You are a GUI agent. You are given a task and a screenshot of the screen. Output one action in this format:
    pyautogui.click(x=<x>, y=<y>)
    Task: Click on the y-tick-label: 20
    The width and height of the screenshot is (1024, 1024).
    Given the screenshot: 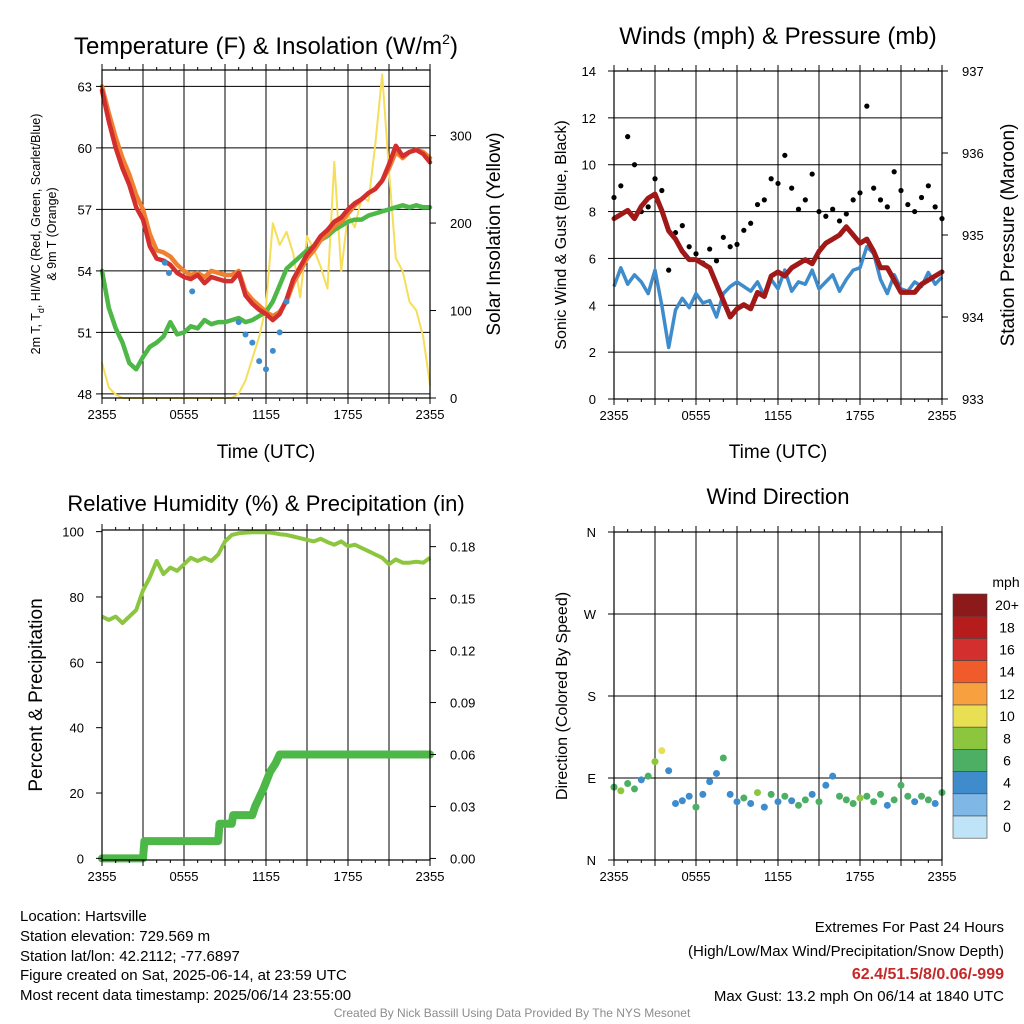 What is the action you would take?
    pyautogui.click(x=77, y=793)
    